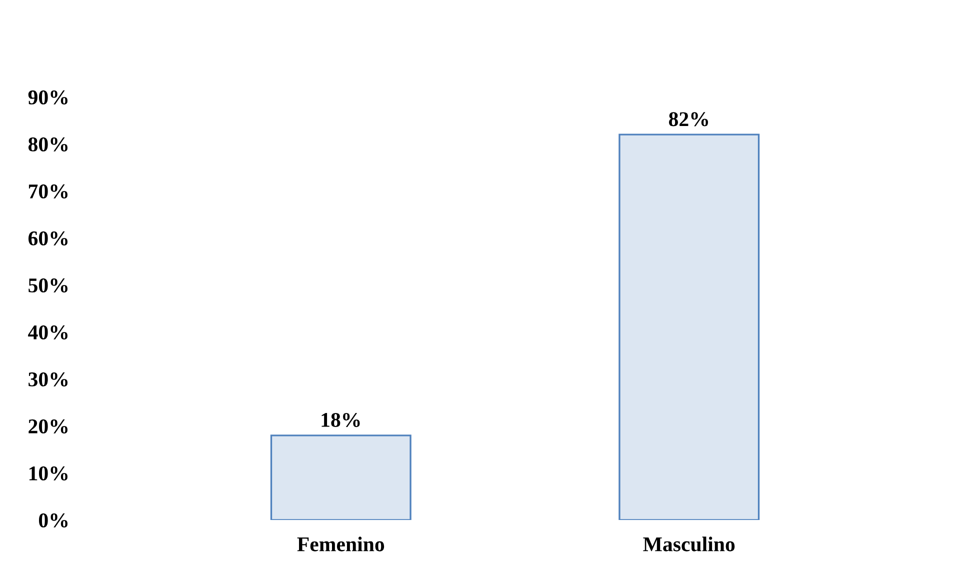 This screenshot has height=582, width=955. Describe the element at coordinates (688, 119) in the screenshot. I see `data-label: 82%` at that location.